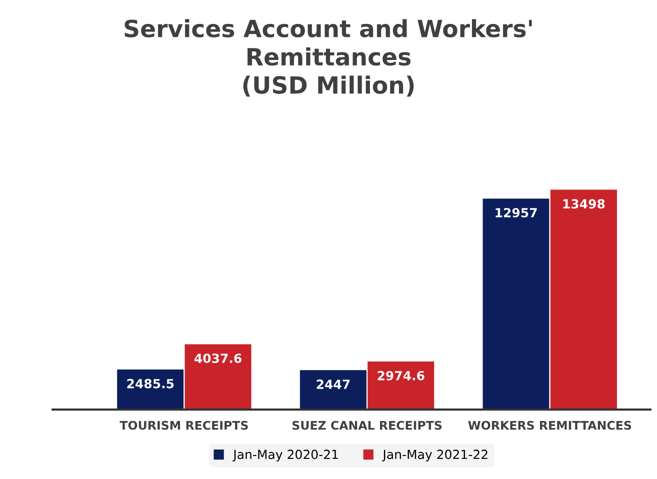 This screenshot has height=479, width=657. Describe the element at coordinates (367, 425) in the screenshot. I see `x-tick-label: SUEZ CANAL RECEIPTS` at that location.